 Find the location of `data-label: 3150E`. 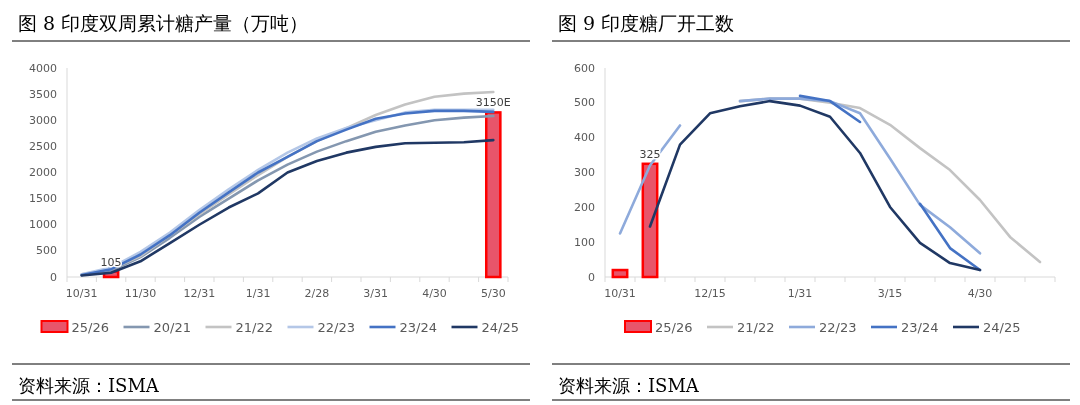

data-label: 3150E is located at coordinates (493, 103).